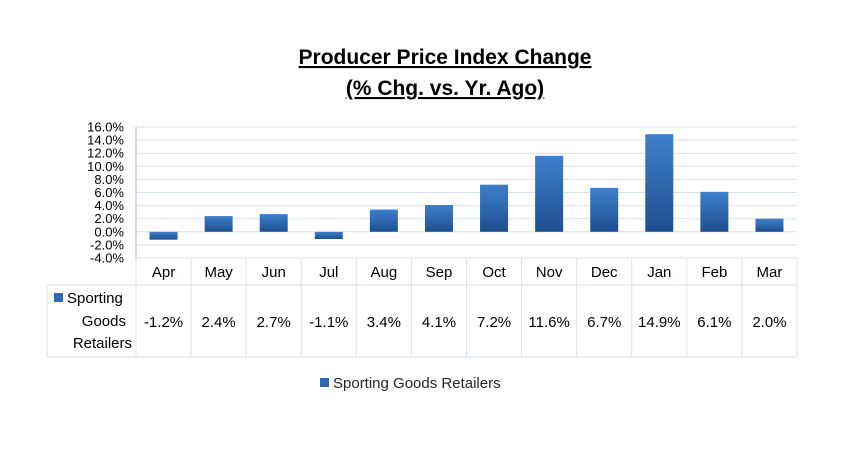 The image size is (841, 462). I want to click on bar-may, so click(218, 224).